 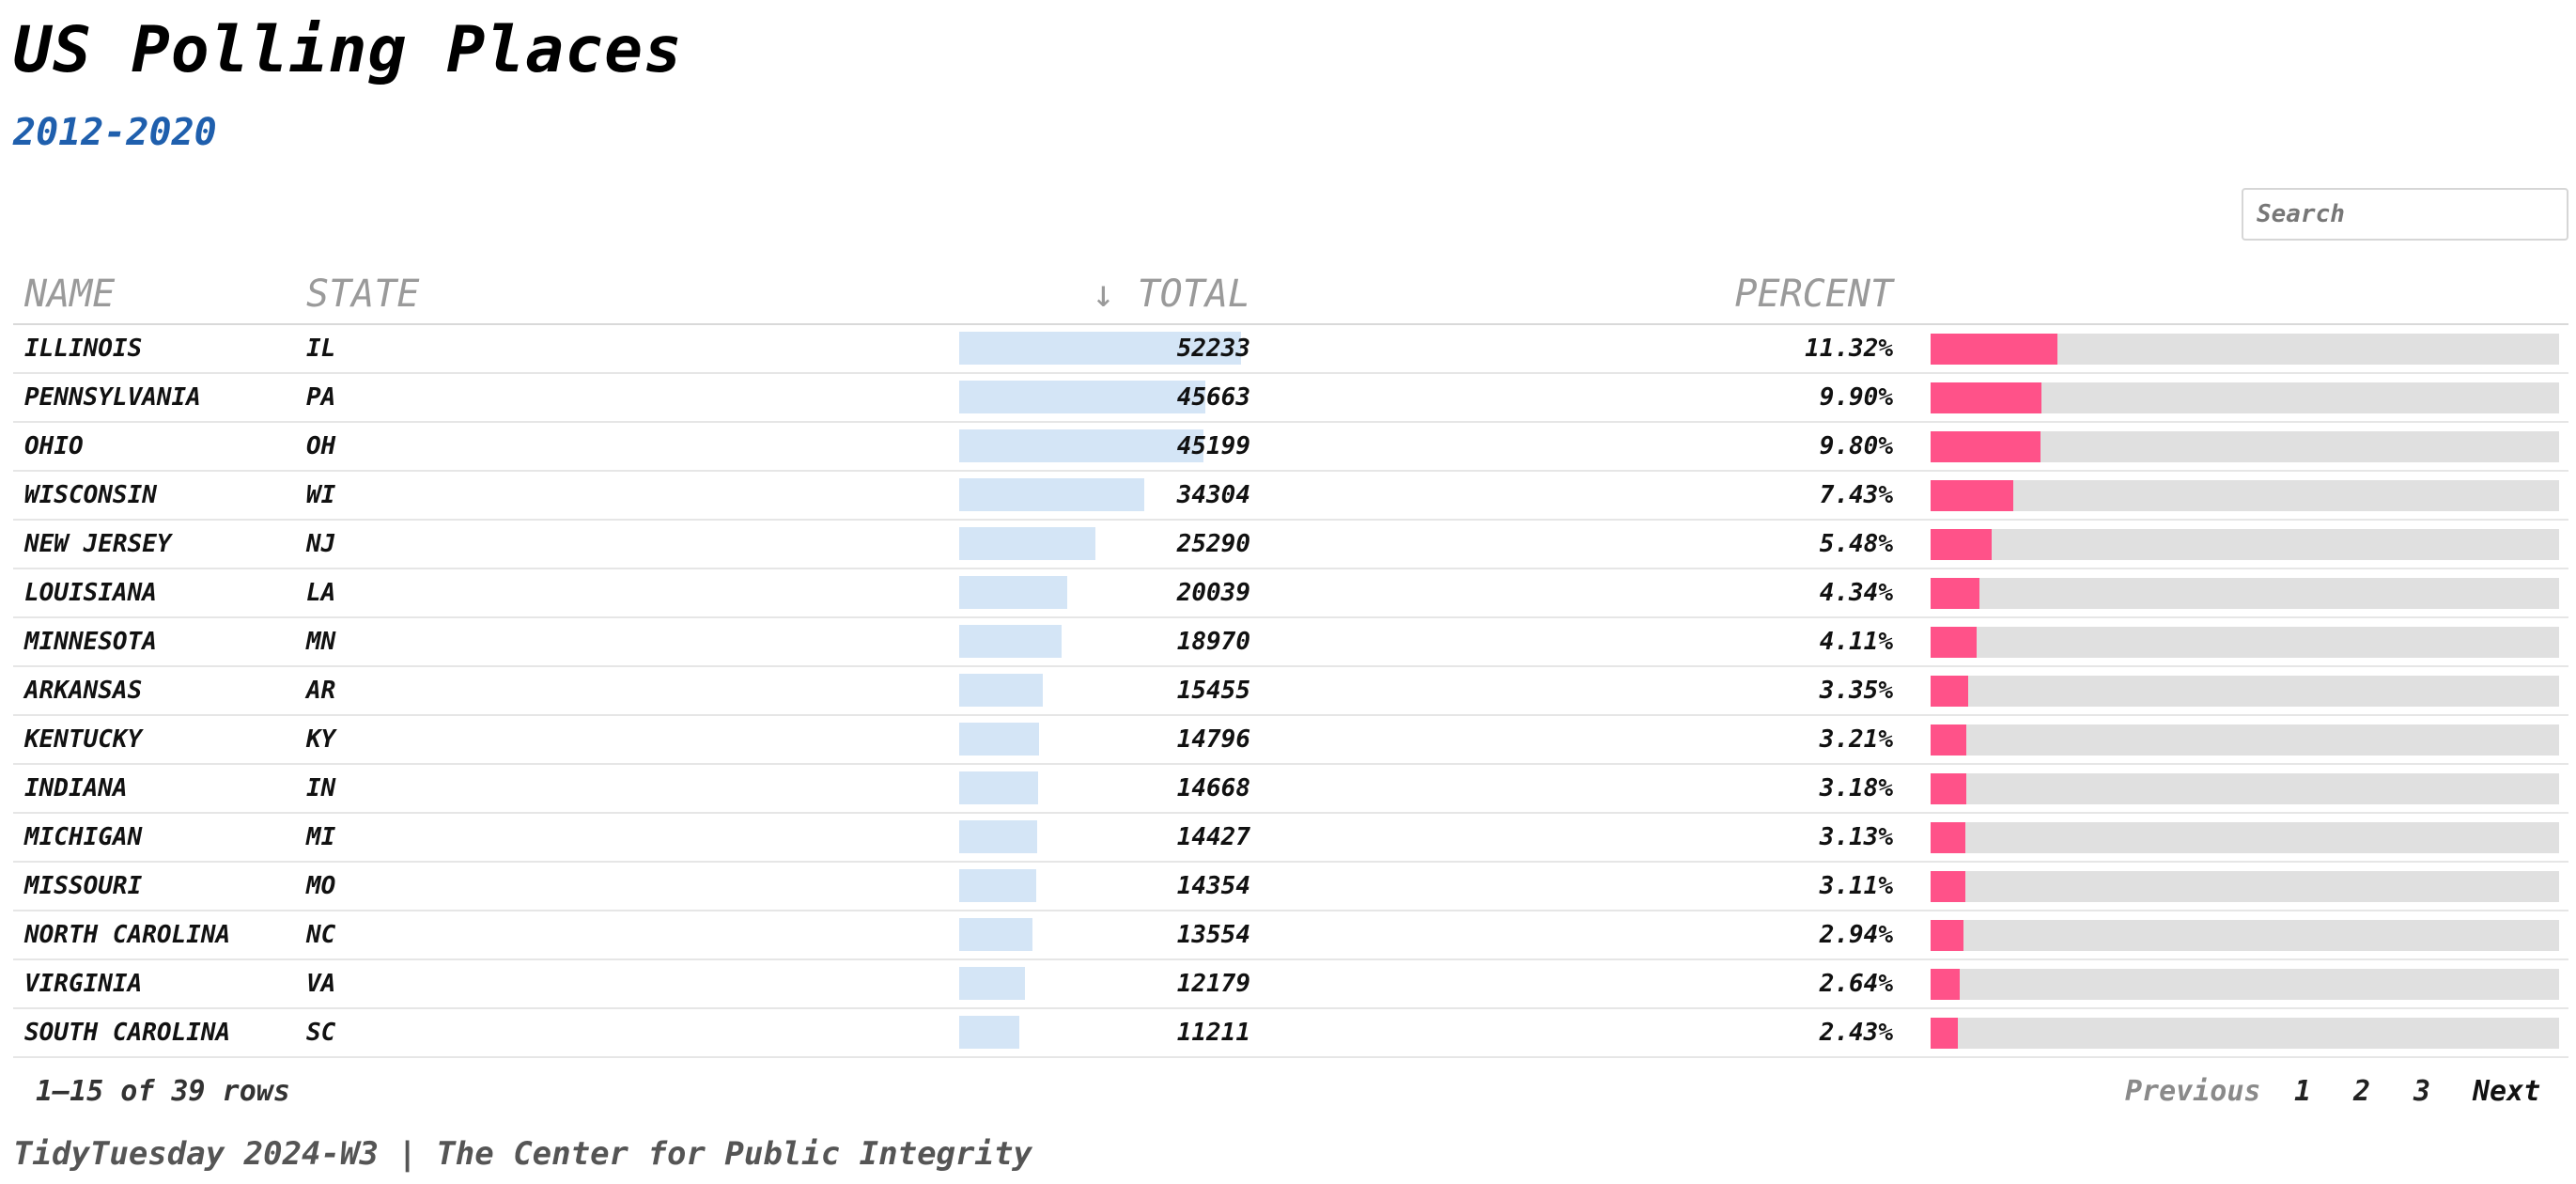 What do you see at coordinates (1213, 984) in the screenshot?
I see `cell-total: 12179` at bounding box center [1213, 984].